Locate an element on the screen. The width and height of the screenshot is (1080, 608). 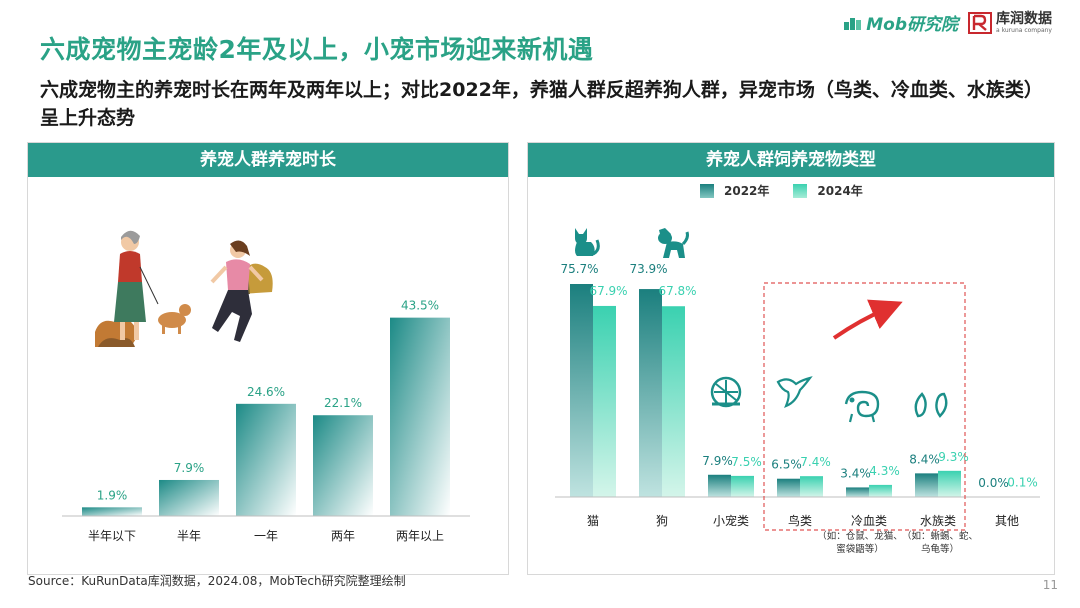
exotic-pet-highlight-box is located at coordinates (864, 406).